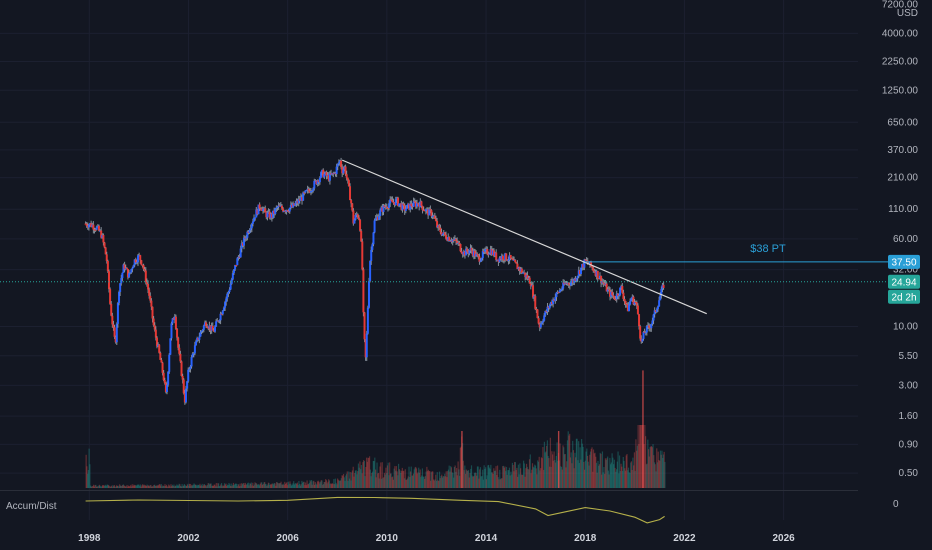  Describe the element at coordinates (902, 150) in the screenshot. I see `price-tick-label: 370.00` at that location.